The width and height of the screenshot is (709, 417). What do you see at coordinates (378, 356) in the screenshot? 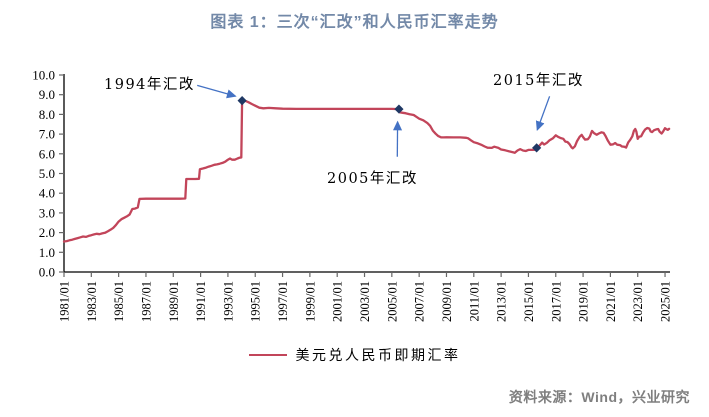
I see `legend-label: 美元兑人民币即期汇率` at bounding box center [378, 356].